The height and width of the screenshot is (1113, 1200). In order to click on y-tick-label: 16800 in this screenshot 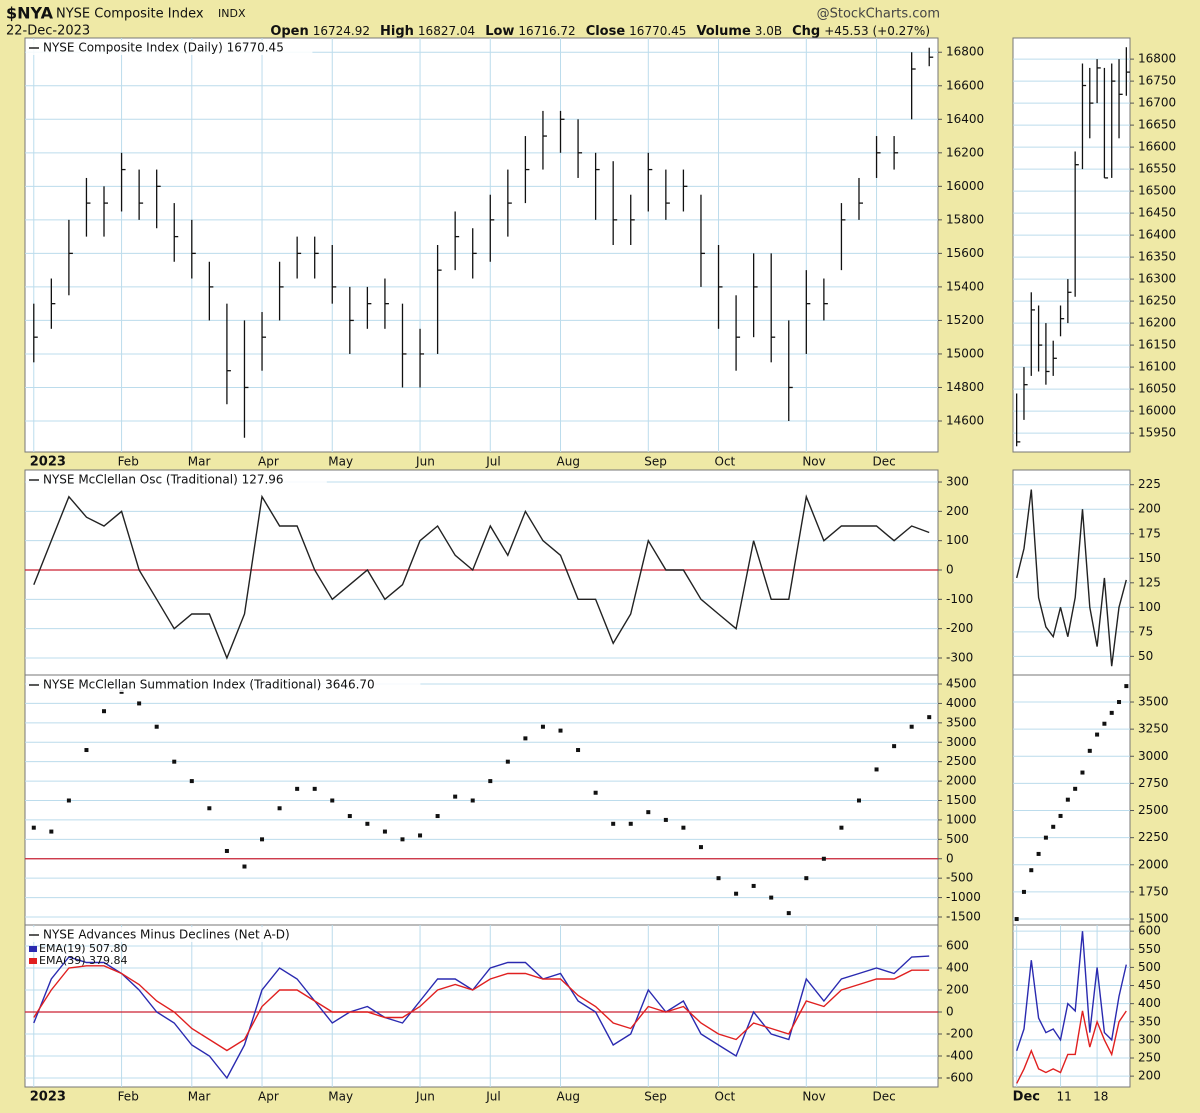, I will do `click(965, 52)`.